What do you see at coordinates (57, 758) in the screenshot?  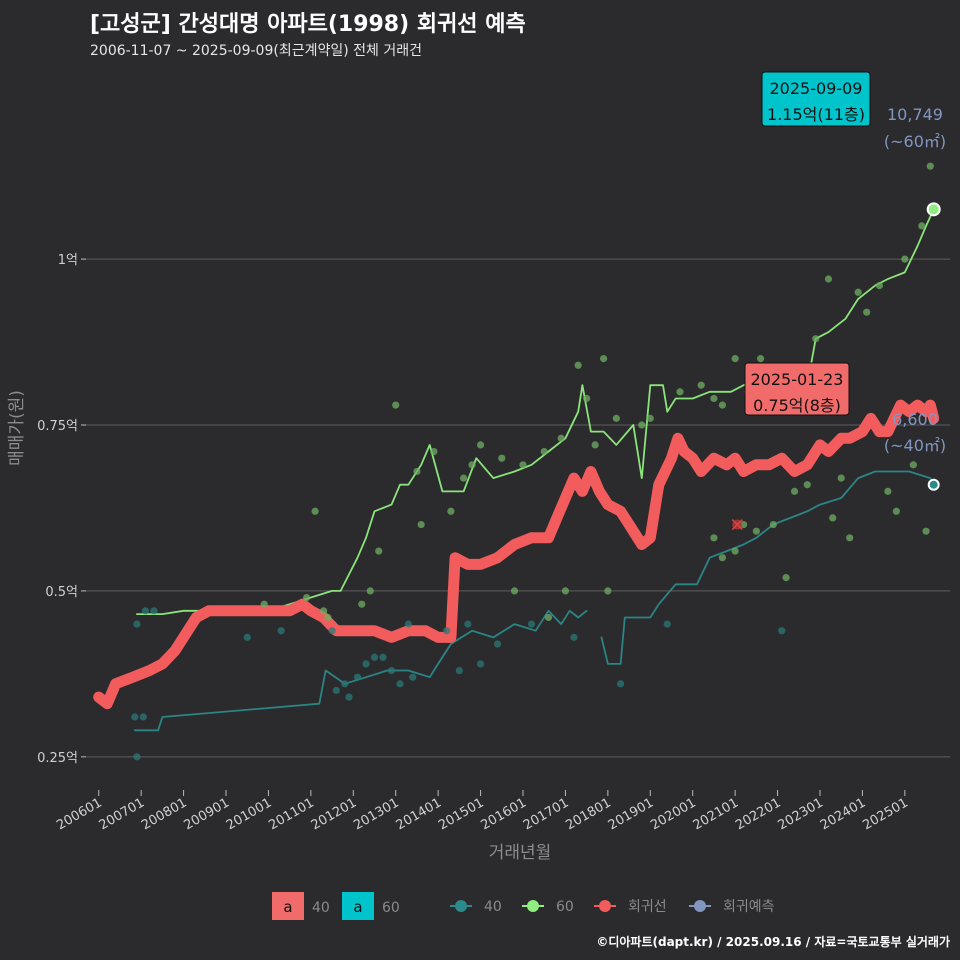 I see `y-tick-label: 0.25억` at bounding box center [57, 758].